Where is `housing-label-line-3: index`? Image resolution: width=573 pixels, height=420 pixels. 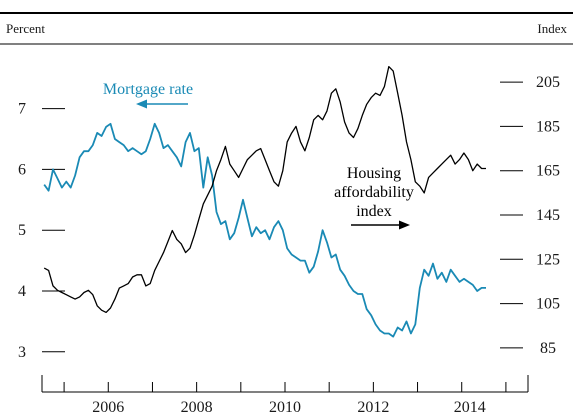
housing-label-line-3: index is located at coordinates (374, 211).